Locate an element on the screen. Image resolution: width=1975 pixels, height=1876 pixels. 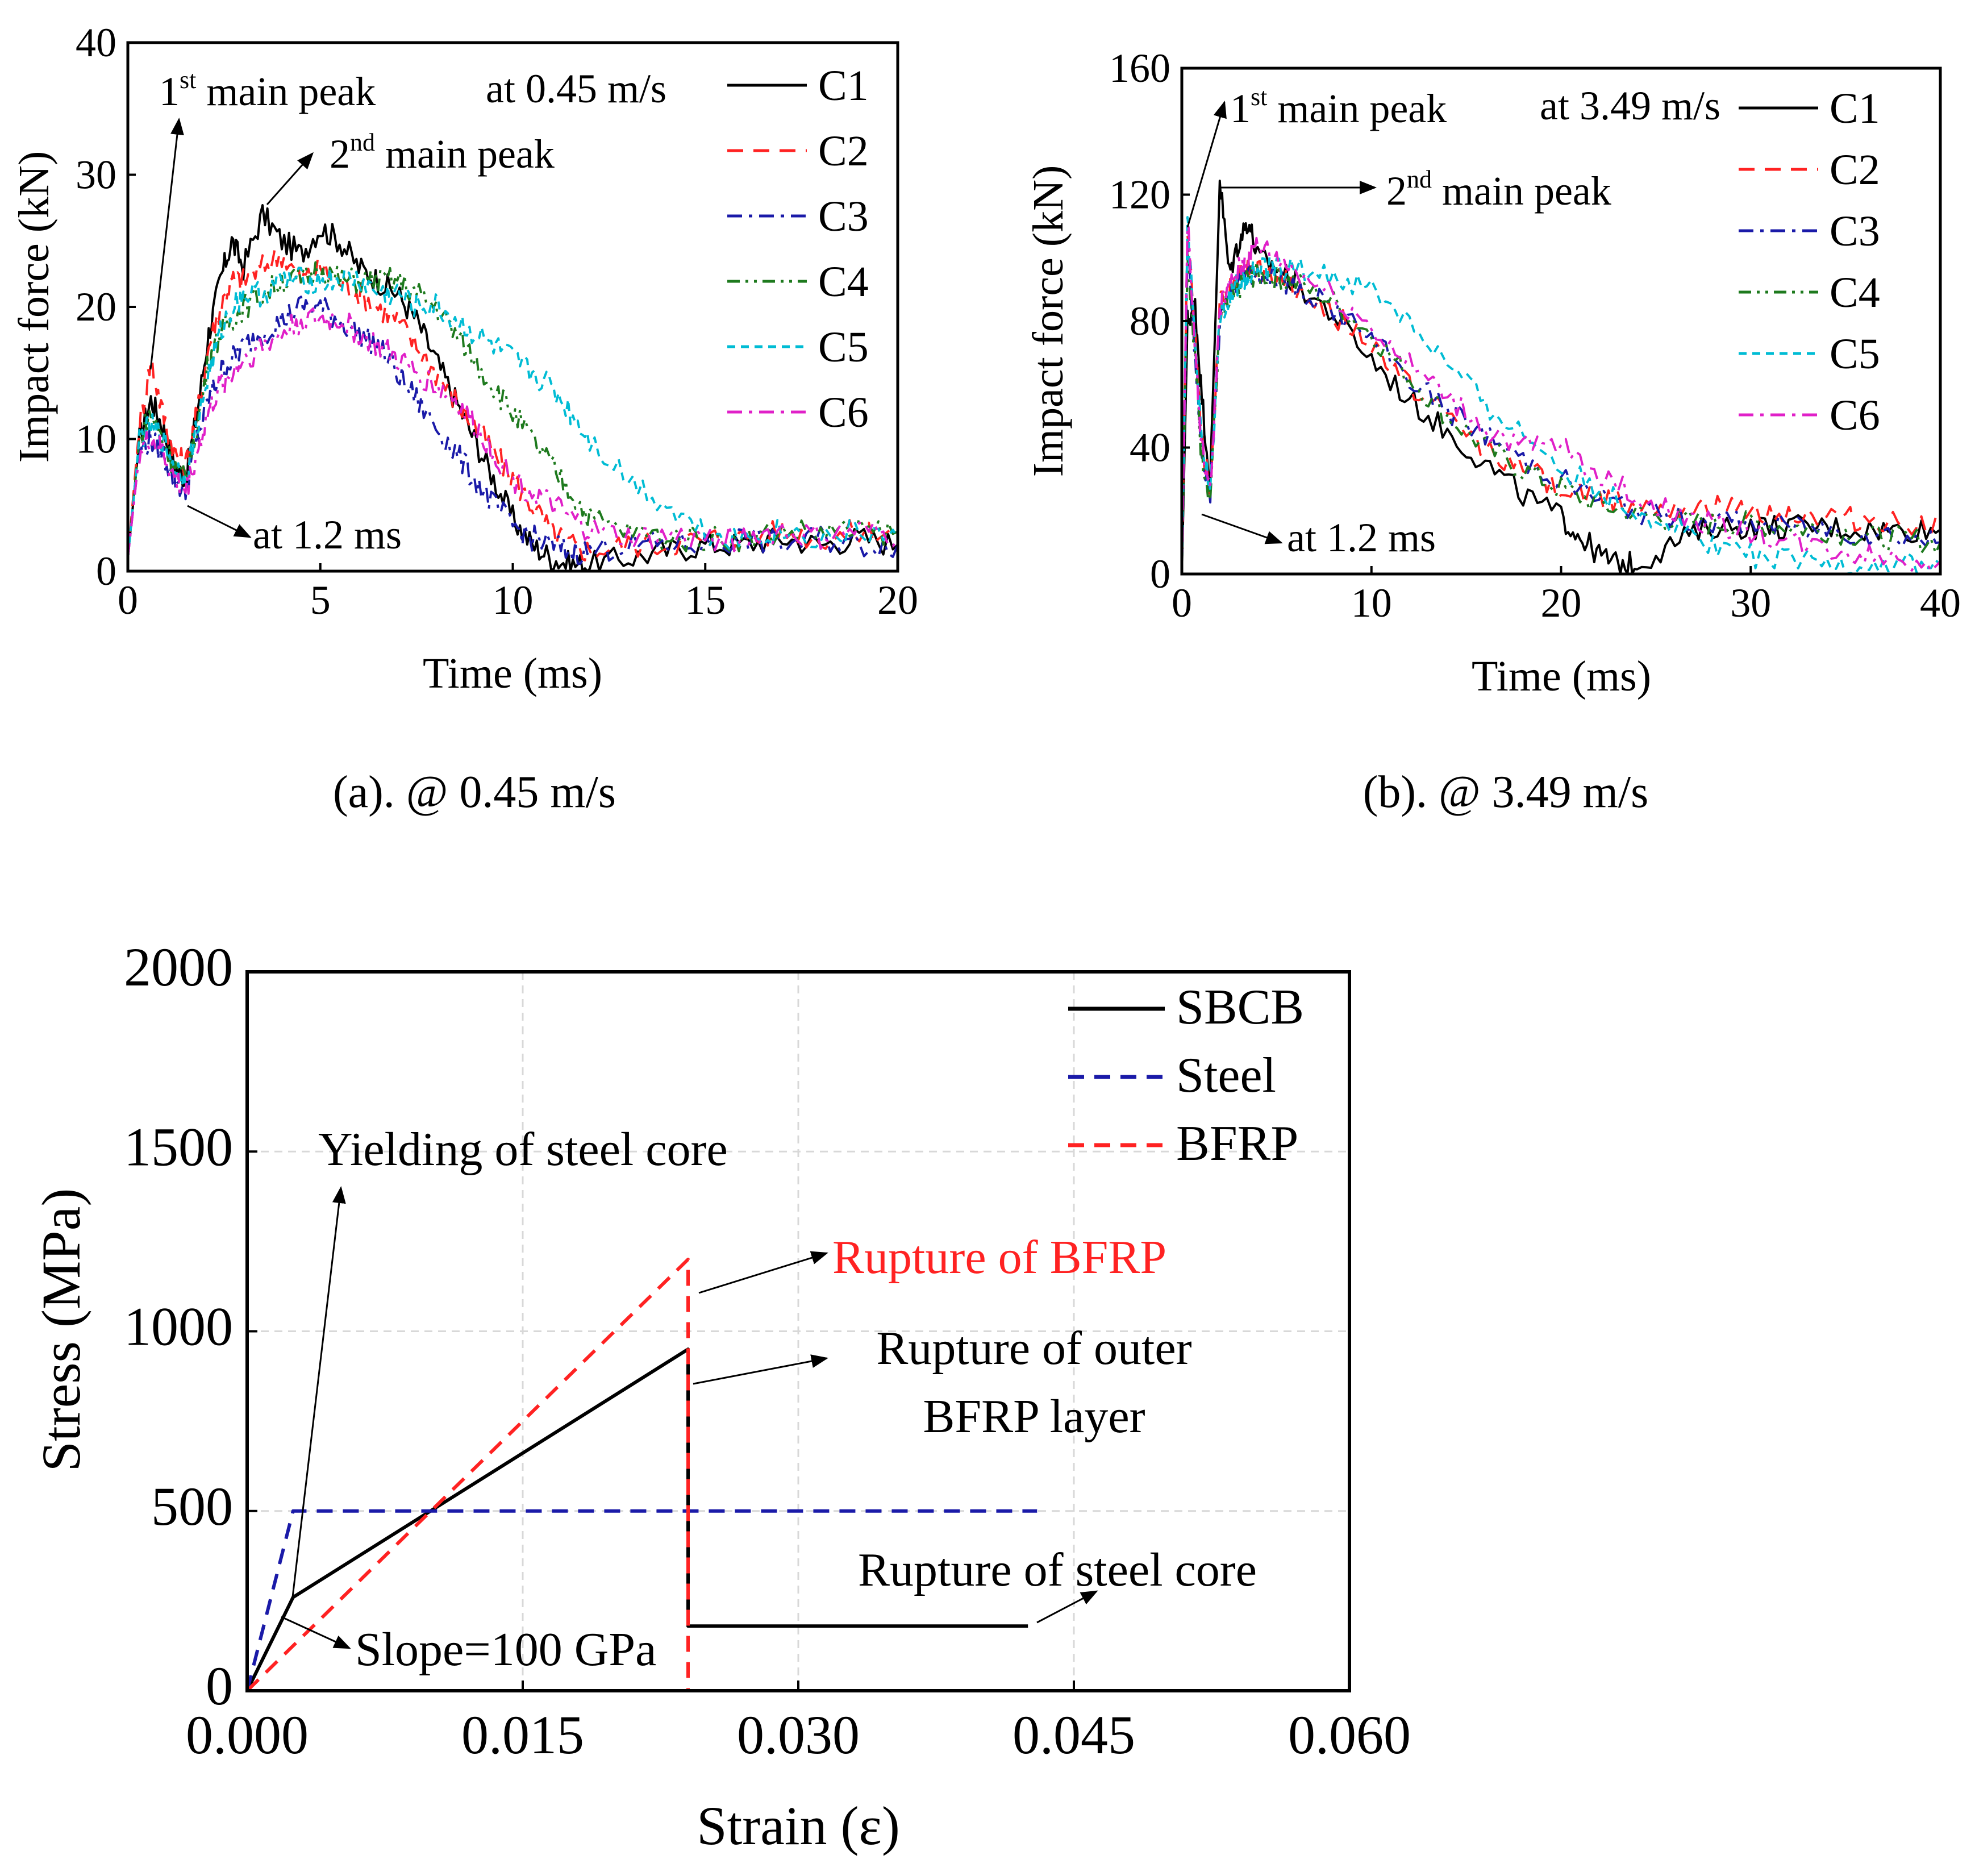
a-ytick-label: 0 is located at coordinates (106, 571).